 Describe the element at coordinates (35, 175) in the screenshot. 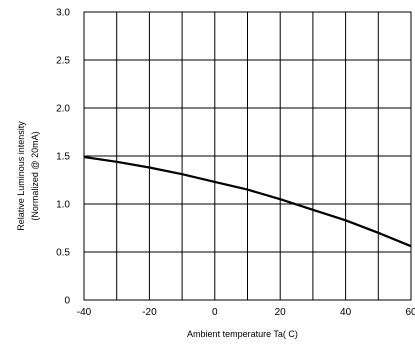

I see `y-axis-label-line2: (Normalized @ 20mA)` at that location.